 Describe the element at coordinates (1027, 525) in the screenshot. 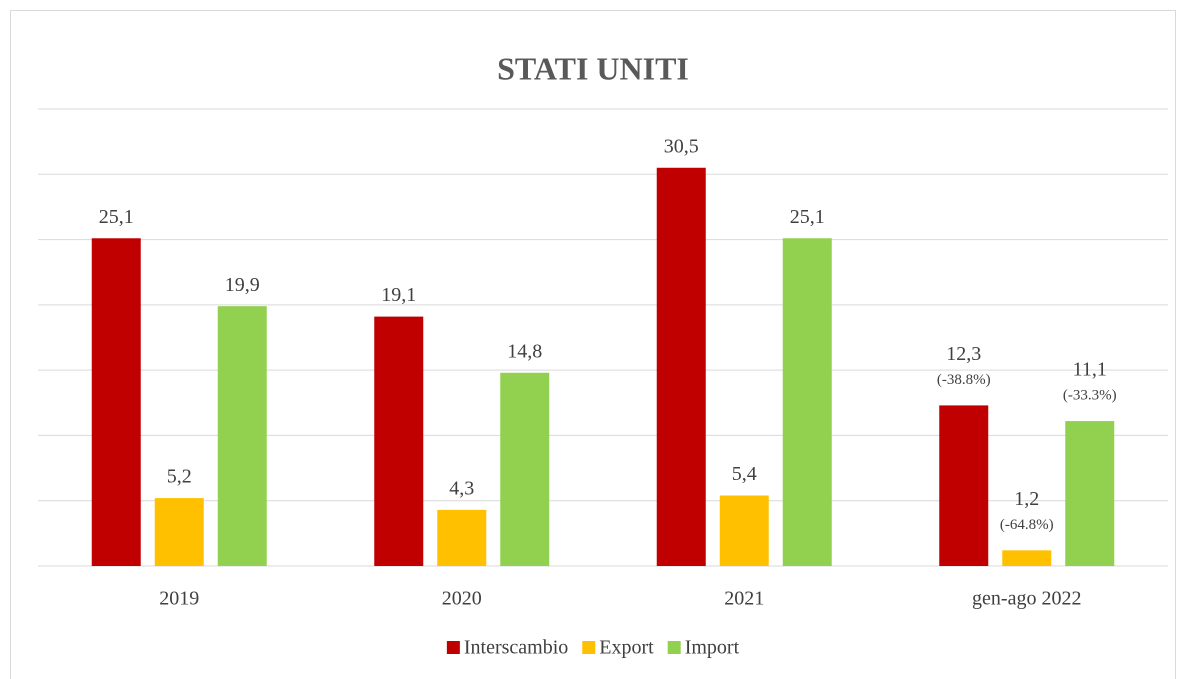

I see `value-note: (-64.8%)` at that location.